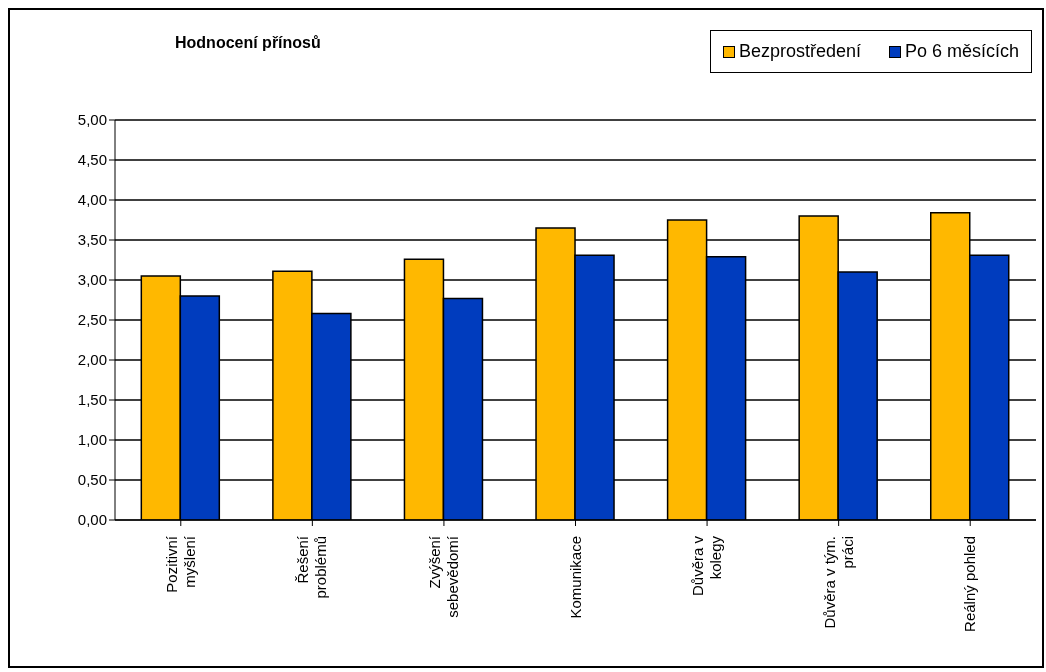  I want to click on y-tick-label: 0,00, so click(92, 520).